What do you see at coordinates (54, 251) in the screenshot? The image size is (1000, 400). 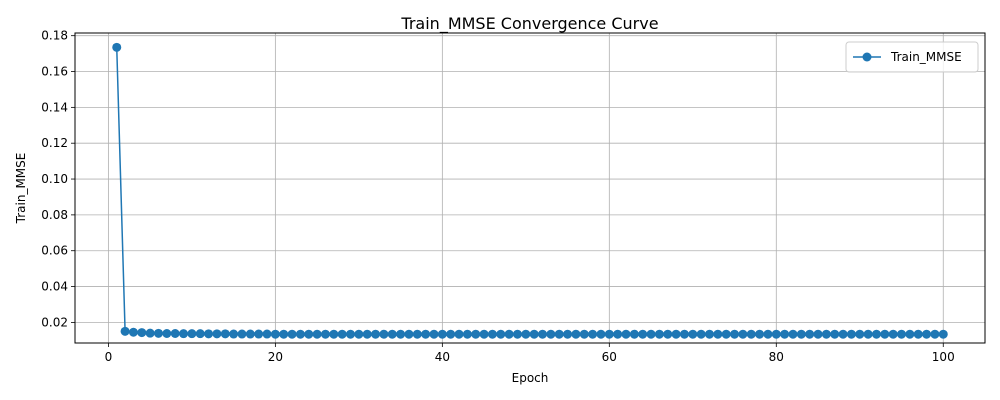 I see `y-tick-label: 0.06` at bounding box center [54, 251].